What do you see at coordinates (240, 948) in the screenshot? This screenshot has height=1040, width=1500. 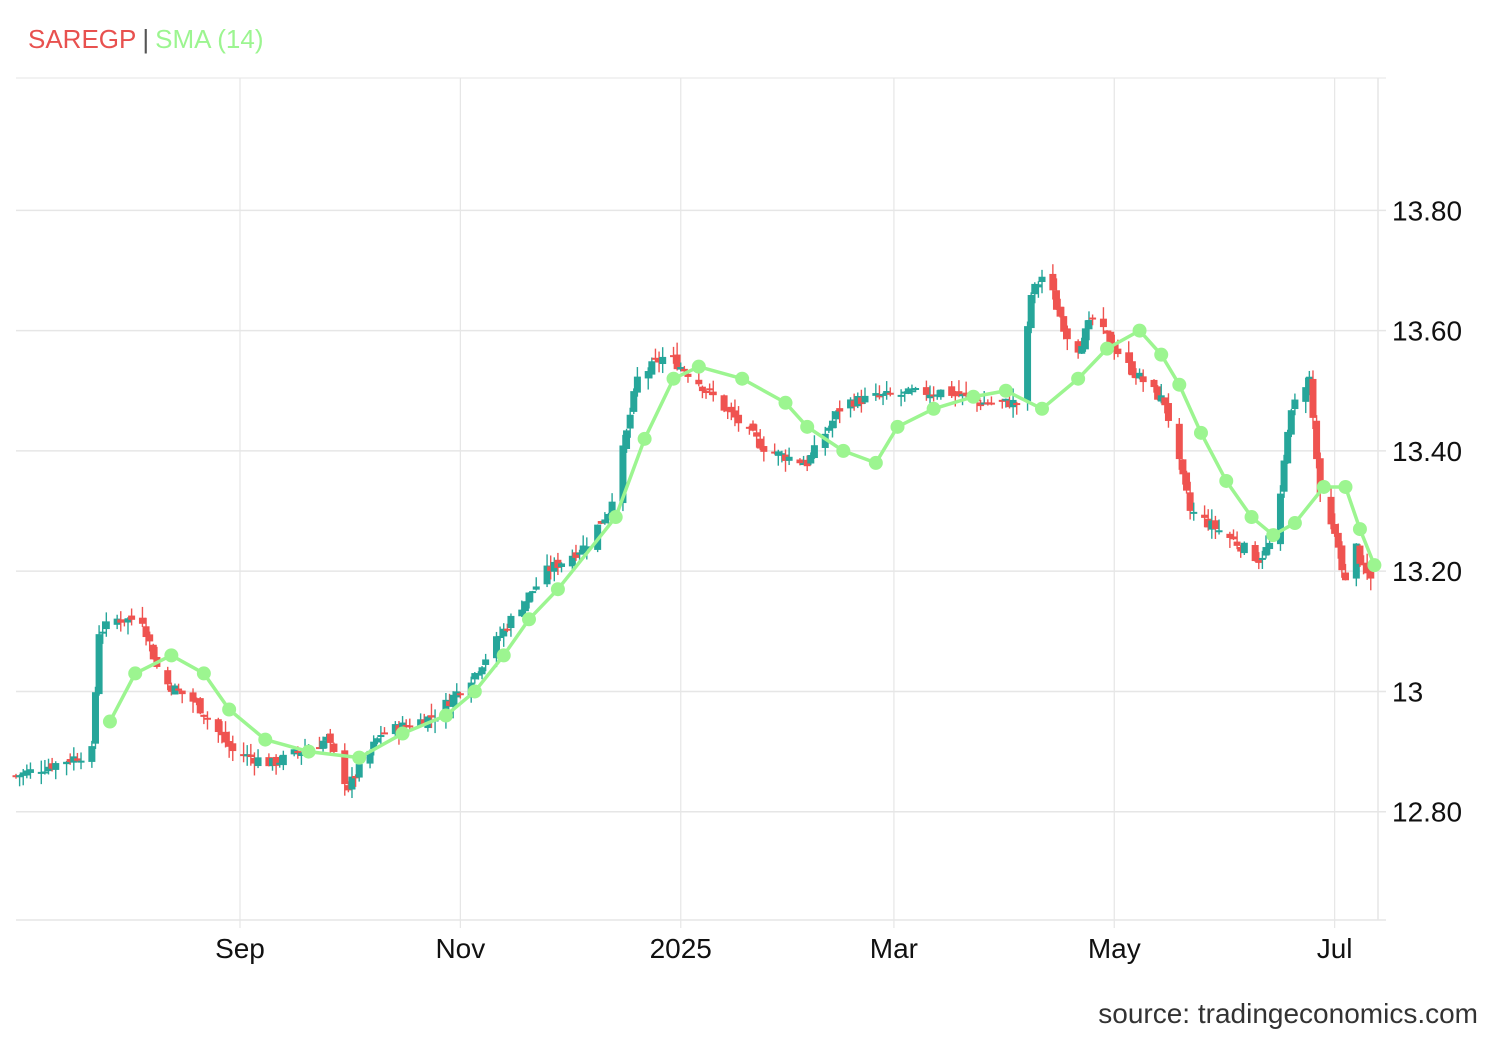 I see `x-tick-label: Sep` at bounding box center [240, 948].